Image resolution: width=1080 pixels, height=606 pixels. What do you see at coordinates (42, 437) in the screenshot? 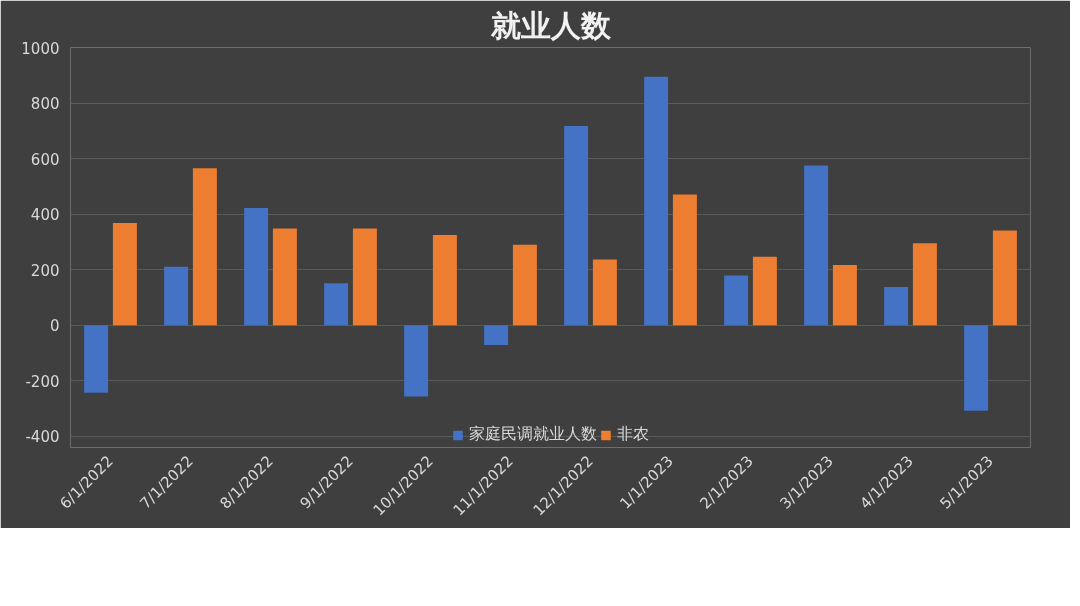
I see `y-tick-label: -400` at bounding box center [42, 437].